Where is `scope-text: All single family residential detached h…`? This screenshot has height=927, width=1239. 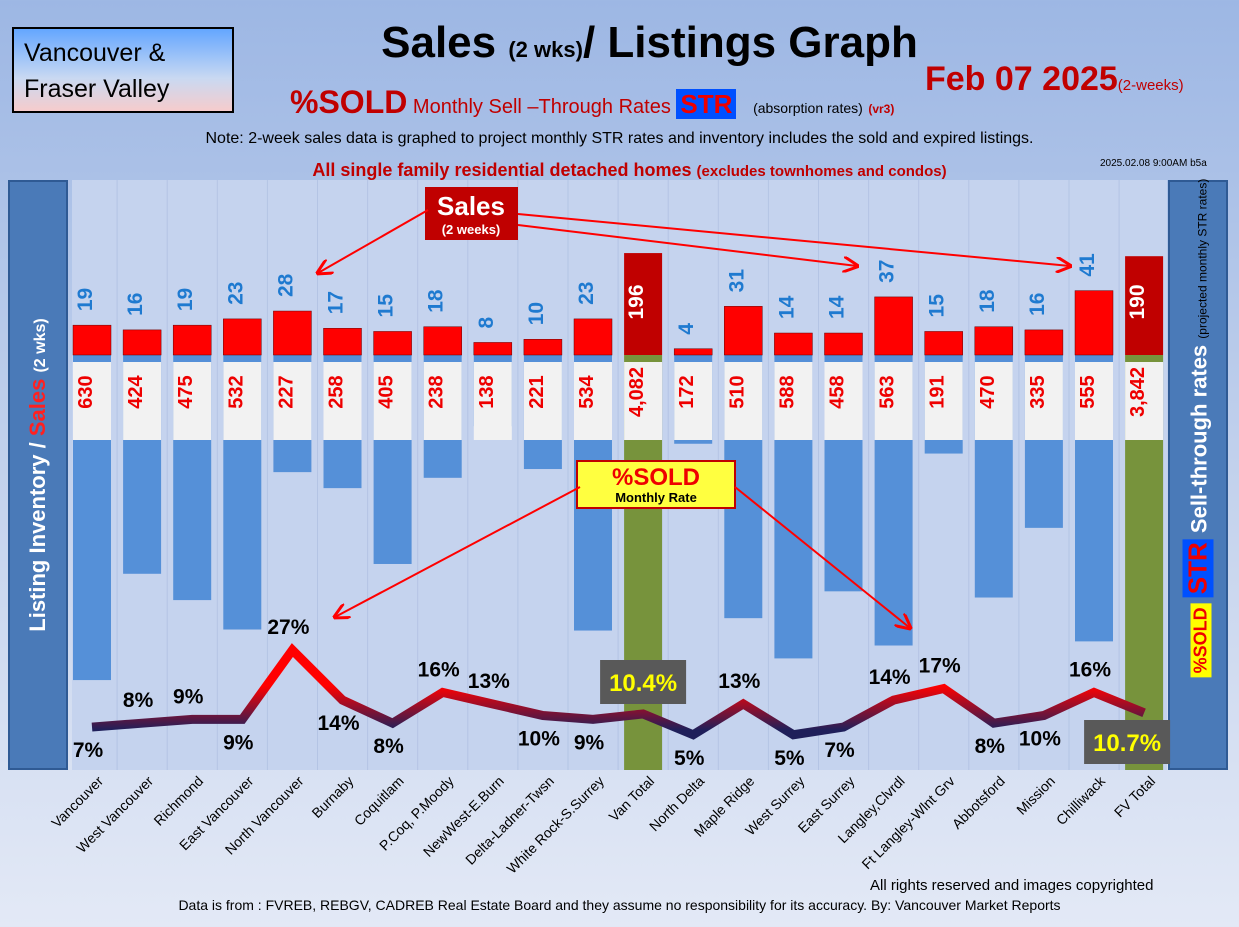
scope-text: All single family residential detached h… is located at coordinates (502, 170).